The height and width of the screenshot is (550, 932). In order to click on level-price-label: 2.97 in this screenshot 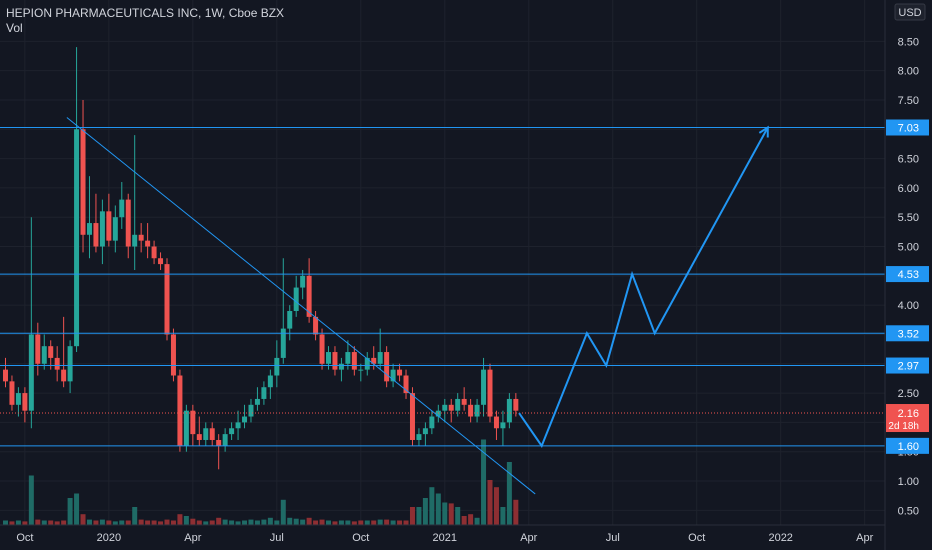, I will do `click(908, 367)`.